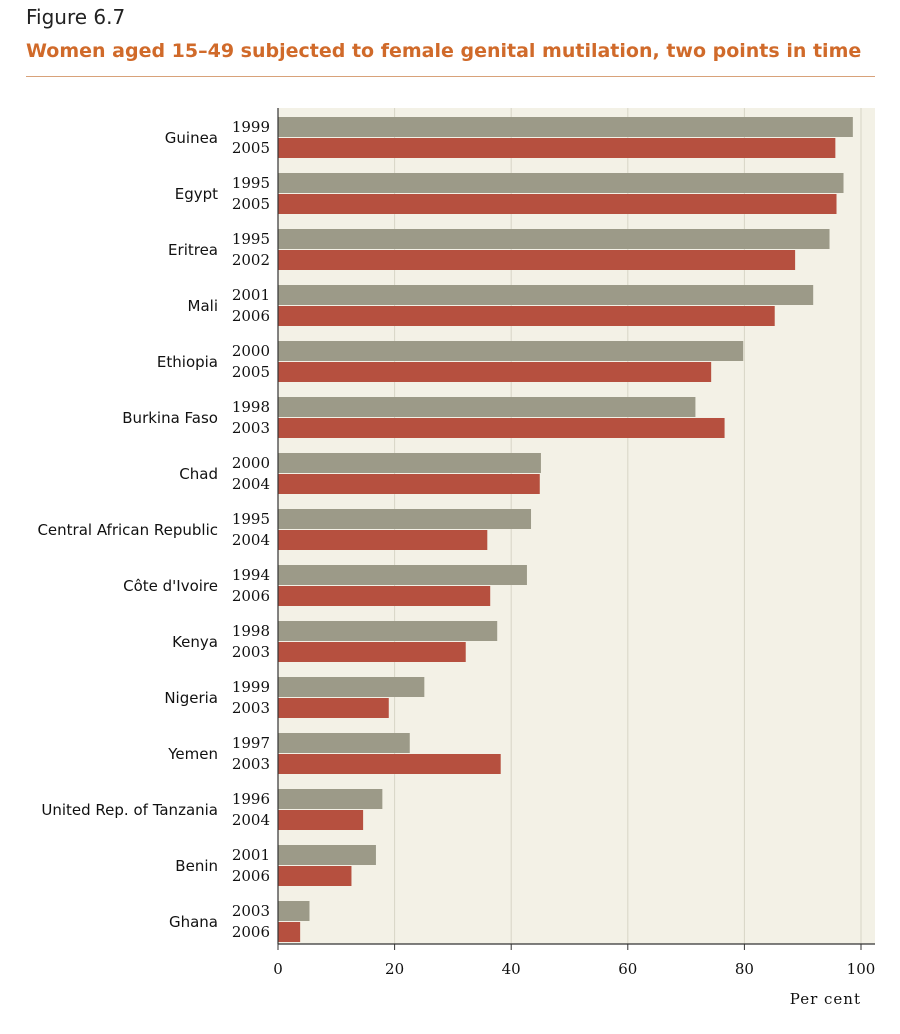 The height and width of the screenshot is (1034, 900). I want to click on category-label: Central African Republic, so click(127, 530).